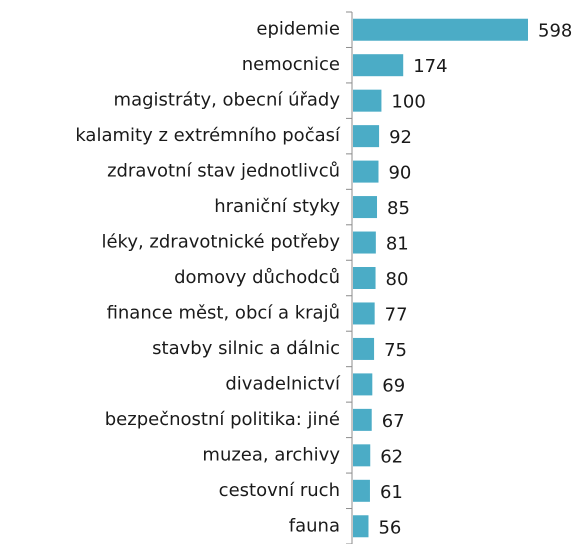 Image resolution: width=588 pixels, height=544 pixels. I want to click on value-label: 81, so click(397, 244).